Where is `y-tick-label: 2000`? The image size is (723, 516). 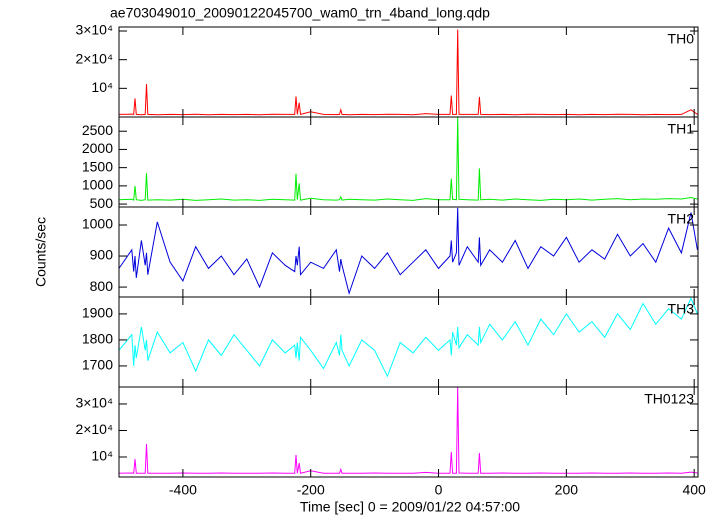 y-tick-label: 2000 is located at coordinates (97, 148).